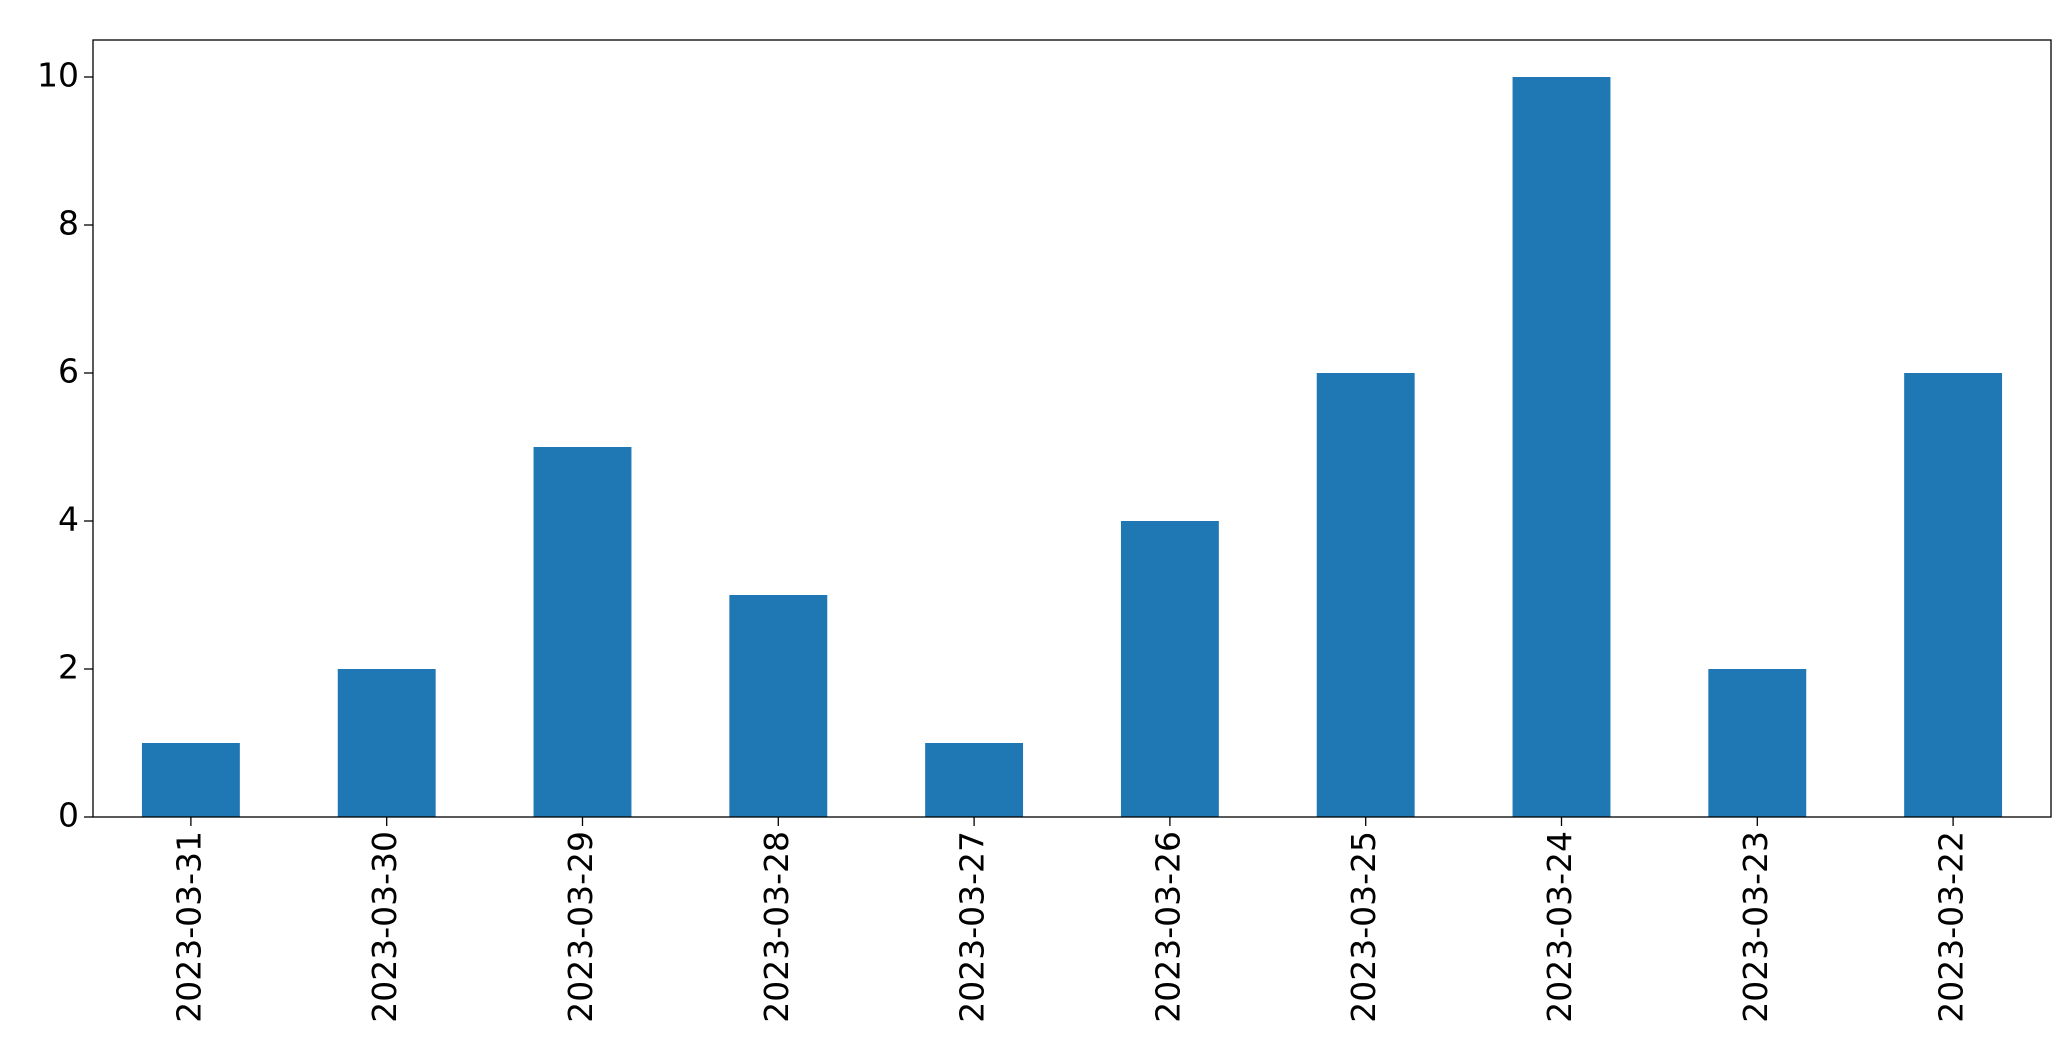 The width and height of the screenshot is (2071, 1061). Describe the element at coordinates (1167, 927) in the screenshot. I see `x-tick-label: 2023-03-26` at that location.